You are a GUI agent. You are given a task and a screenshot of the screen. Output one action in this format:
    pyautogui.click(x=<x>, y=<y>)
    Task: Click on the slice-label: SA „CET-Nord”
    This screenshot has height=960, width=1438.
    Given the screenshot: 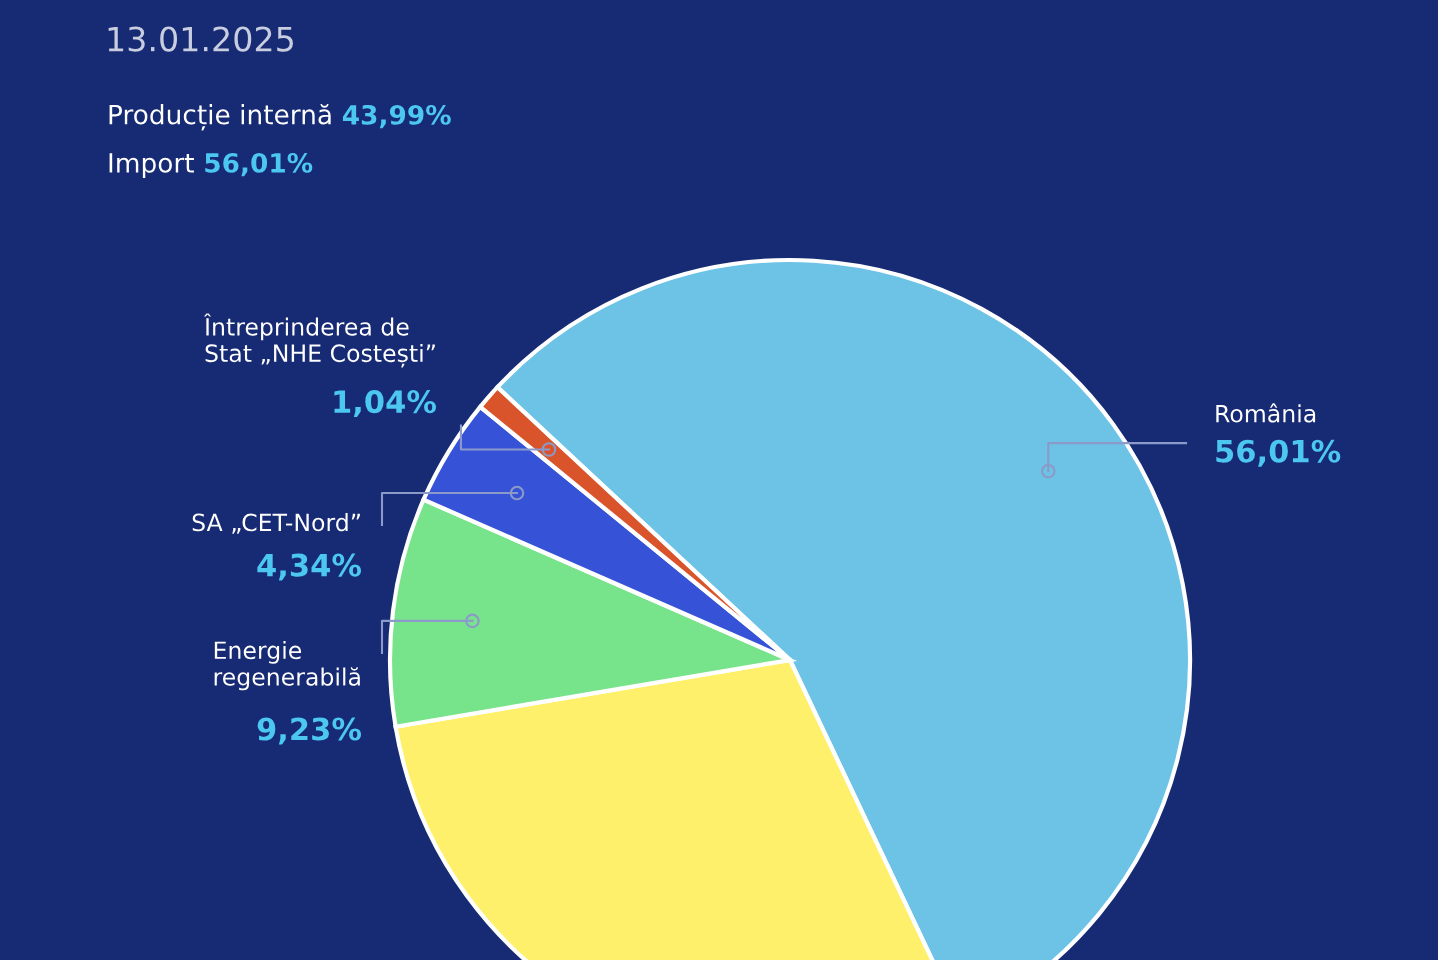 What is the action you would take?
    pyautogui.click(x=276, y=523)
    